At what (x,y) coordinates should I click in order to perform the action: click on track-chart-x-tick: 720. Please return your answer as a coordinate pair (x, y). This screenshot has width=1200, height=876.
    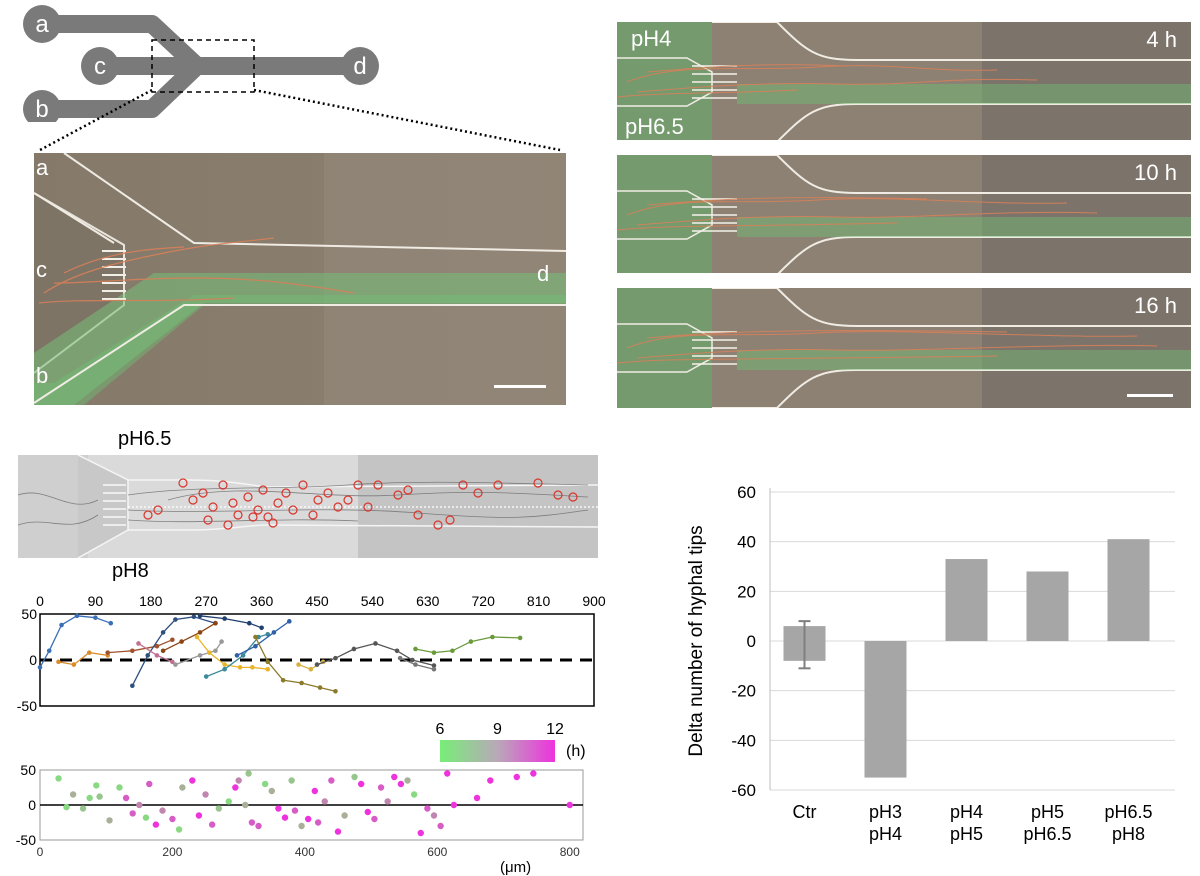
    Looking at the image, I should click on (484, 601).